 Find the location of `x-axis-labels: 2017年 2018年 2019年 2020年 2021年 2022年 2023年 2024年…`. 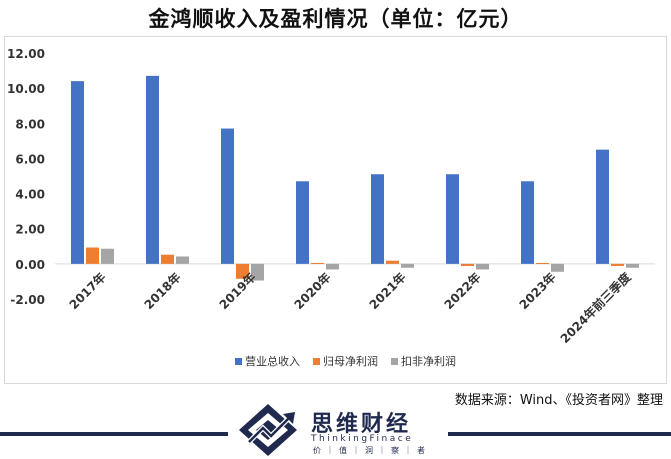

x-axis-labels: 2017年 2018年 2019年 2020年 2021年 2022年 2023年 2024年… is located at coordinates (350, 307).